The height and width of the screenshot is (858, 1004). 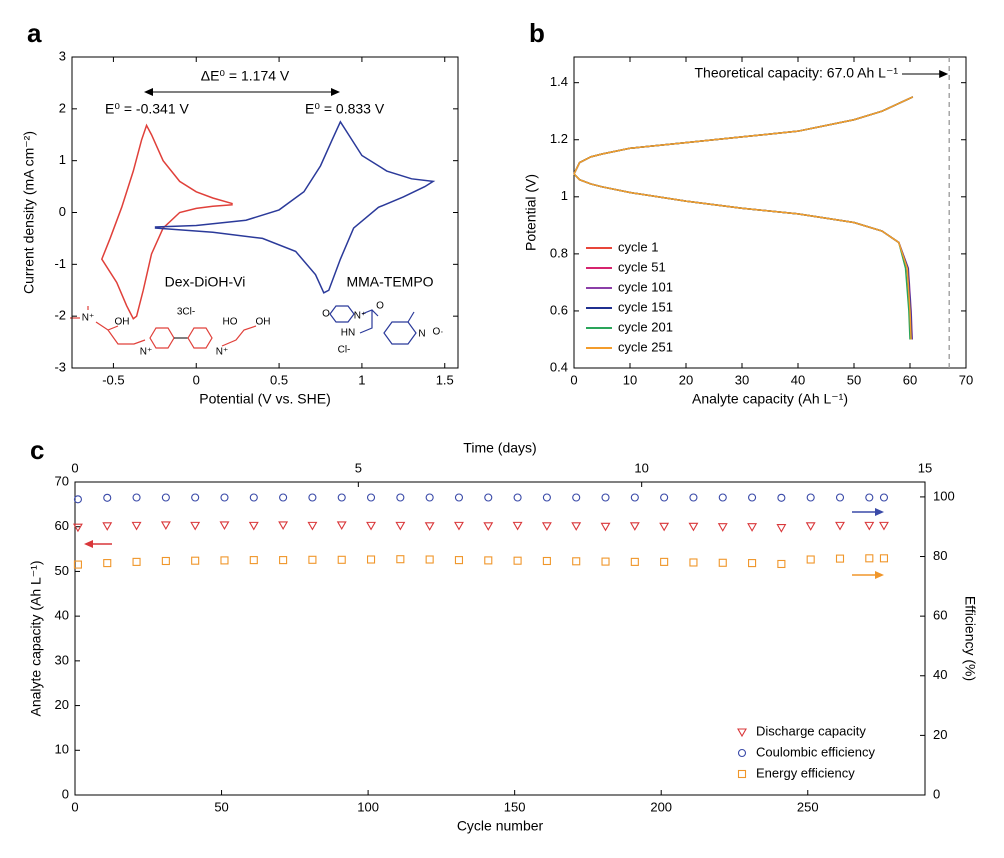 I want to click on y-tick-label: -3, so click(x=60, y=366).